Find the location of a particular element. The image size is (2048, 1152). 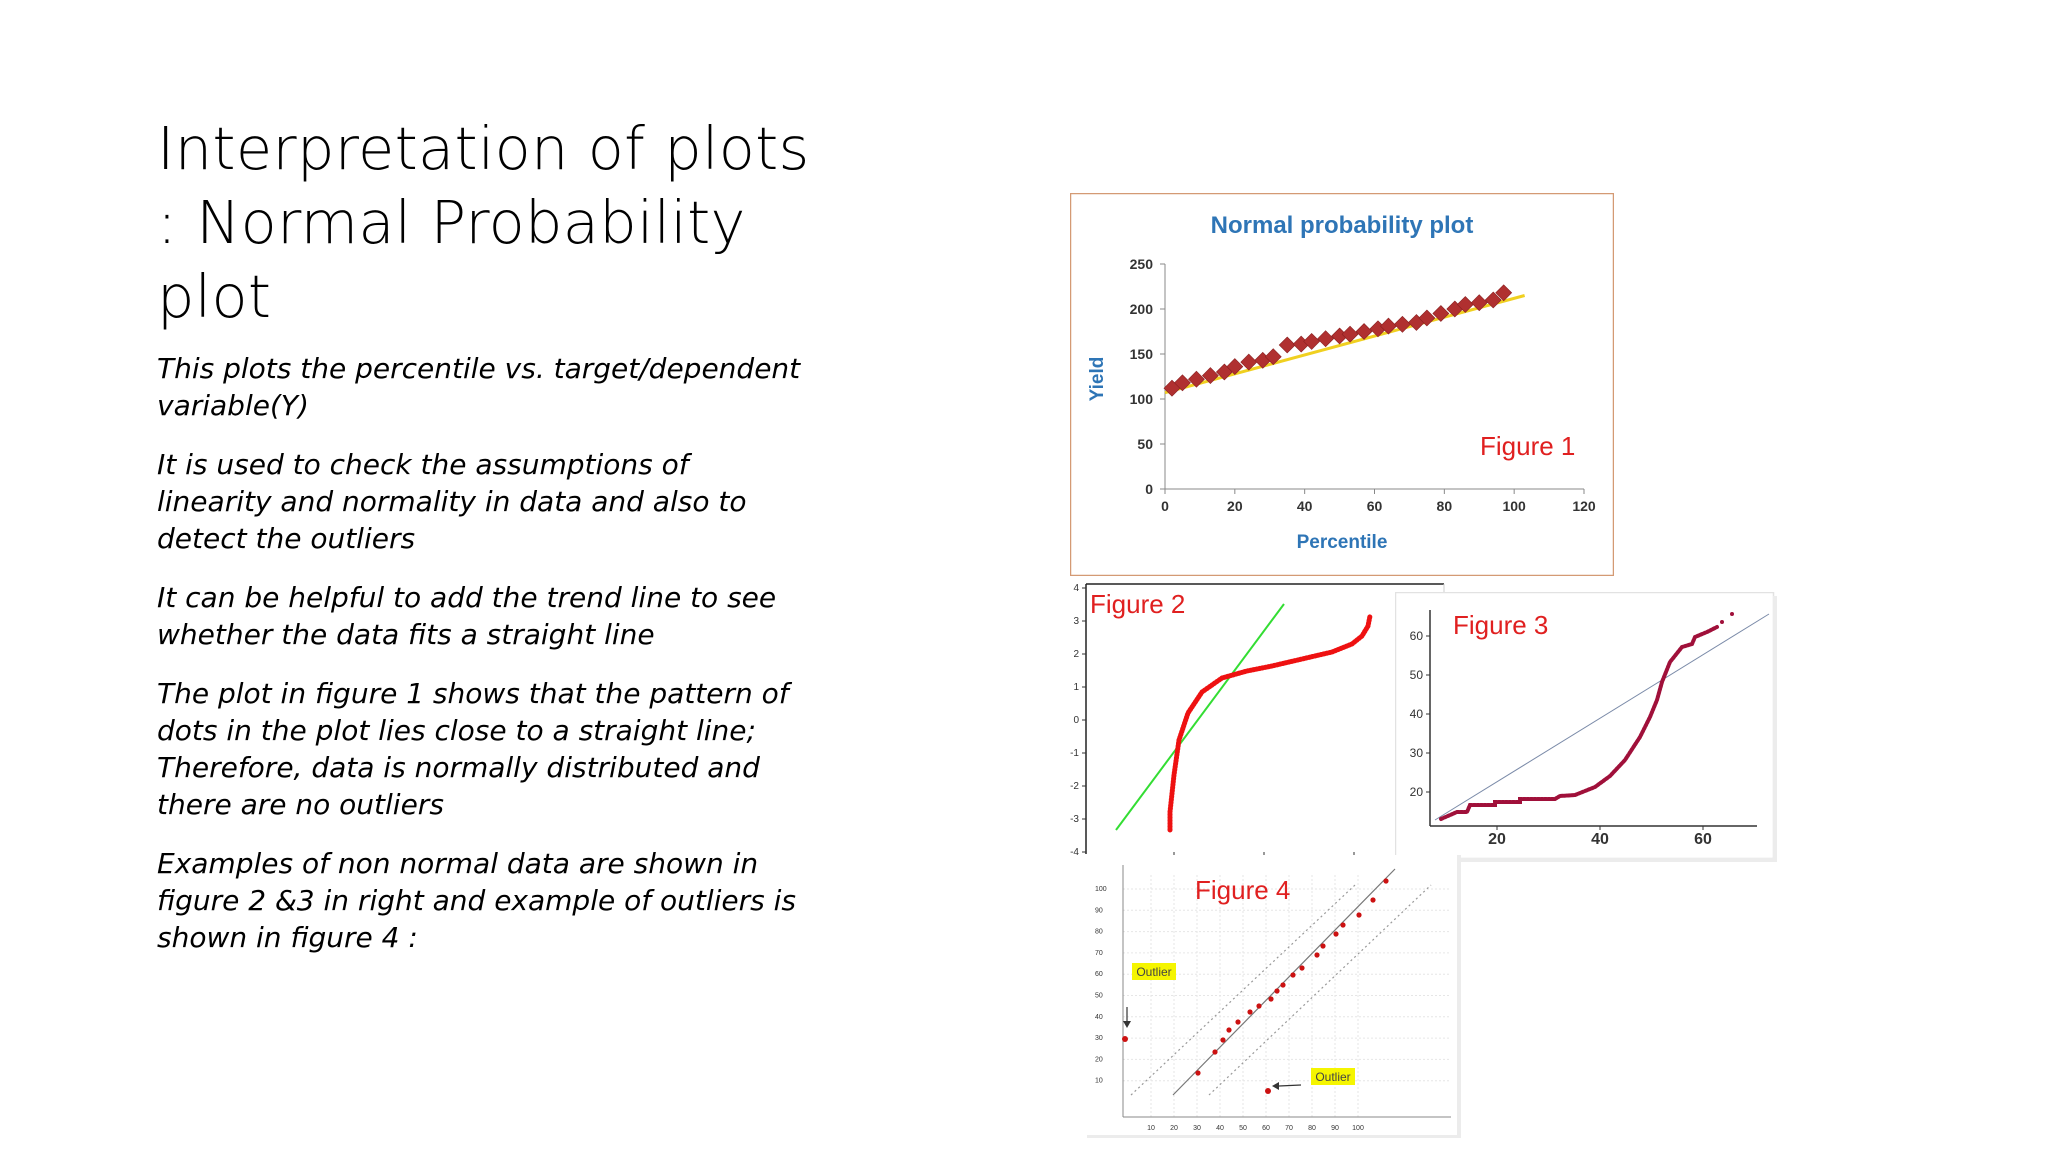

figure-2-data-points is located at coordinates (1270, 723).